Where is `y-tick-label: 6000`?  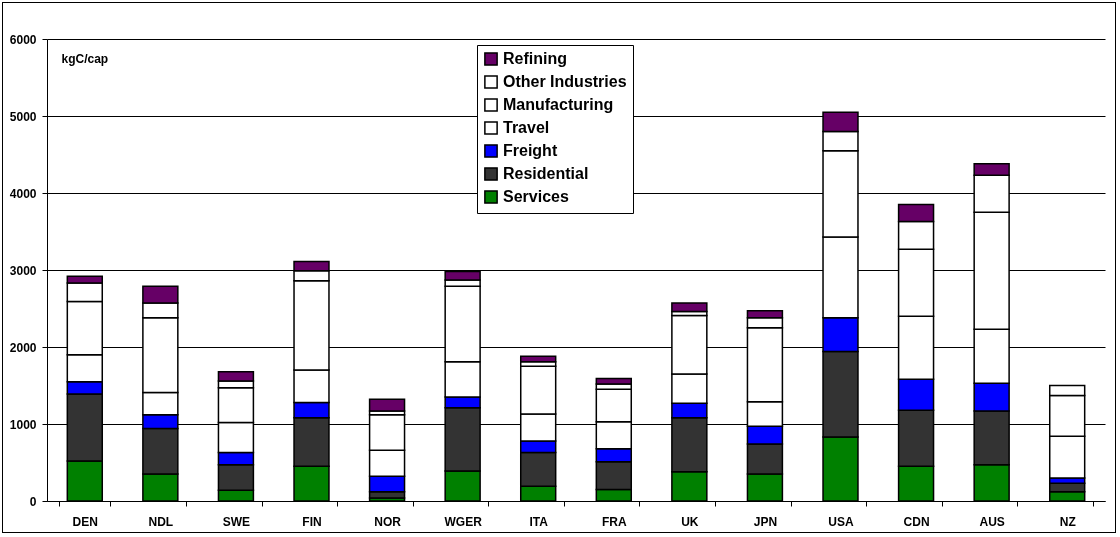
y-tick-label: 6000 is located at coordinates (23, 39).